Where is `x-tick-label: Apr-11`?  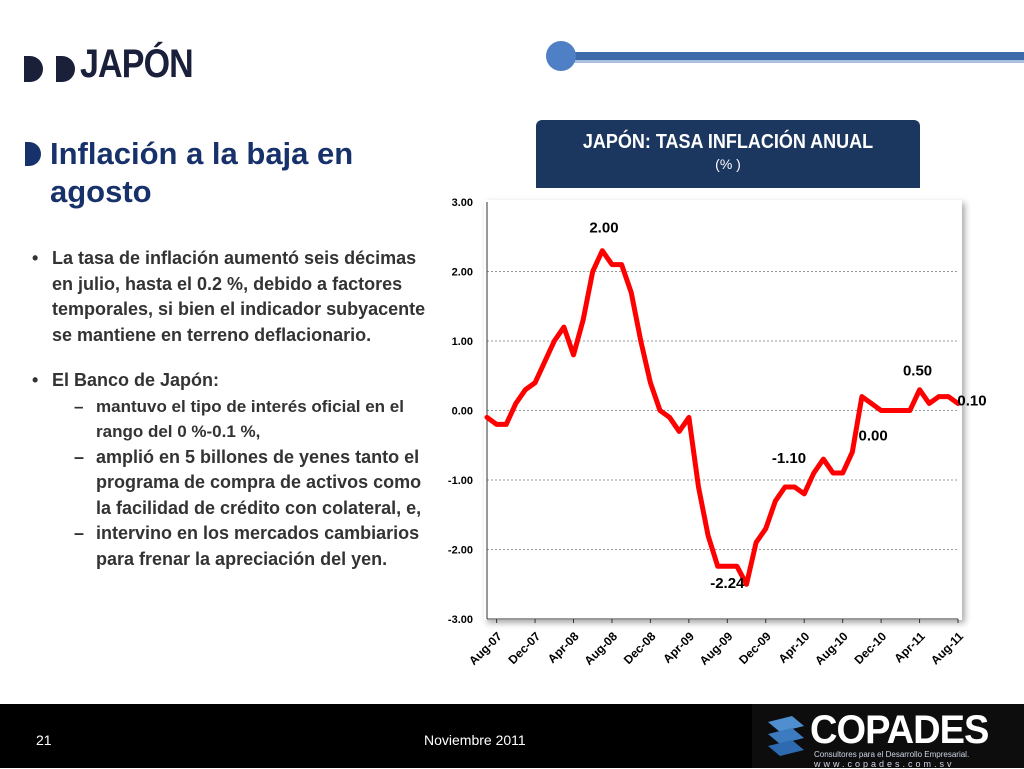
x-tick-label: Apr-11 is located at coordinates (909, 647).